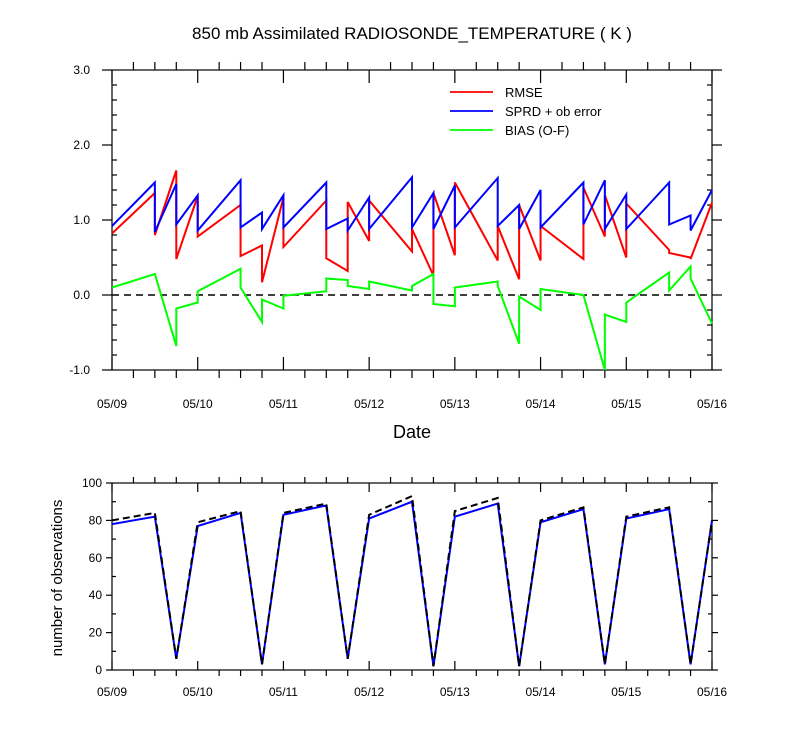 Image resolution: width=800 pixels, height=750 pixels. I want to click on bottom-x-tick-label: 05/12, so click(369, 692).